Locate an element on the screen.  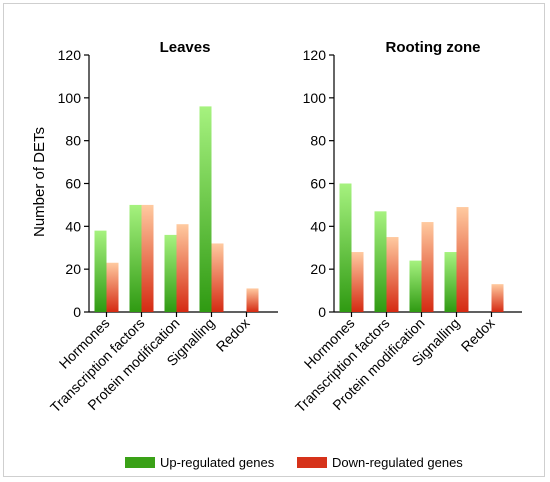
legend: Up-regulated genes Down-regulated genes is located at coordinates (294, 462).